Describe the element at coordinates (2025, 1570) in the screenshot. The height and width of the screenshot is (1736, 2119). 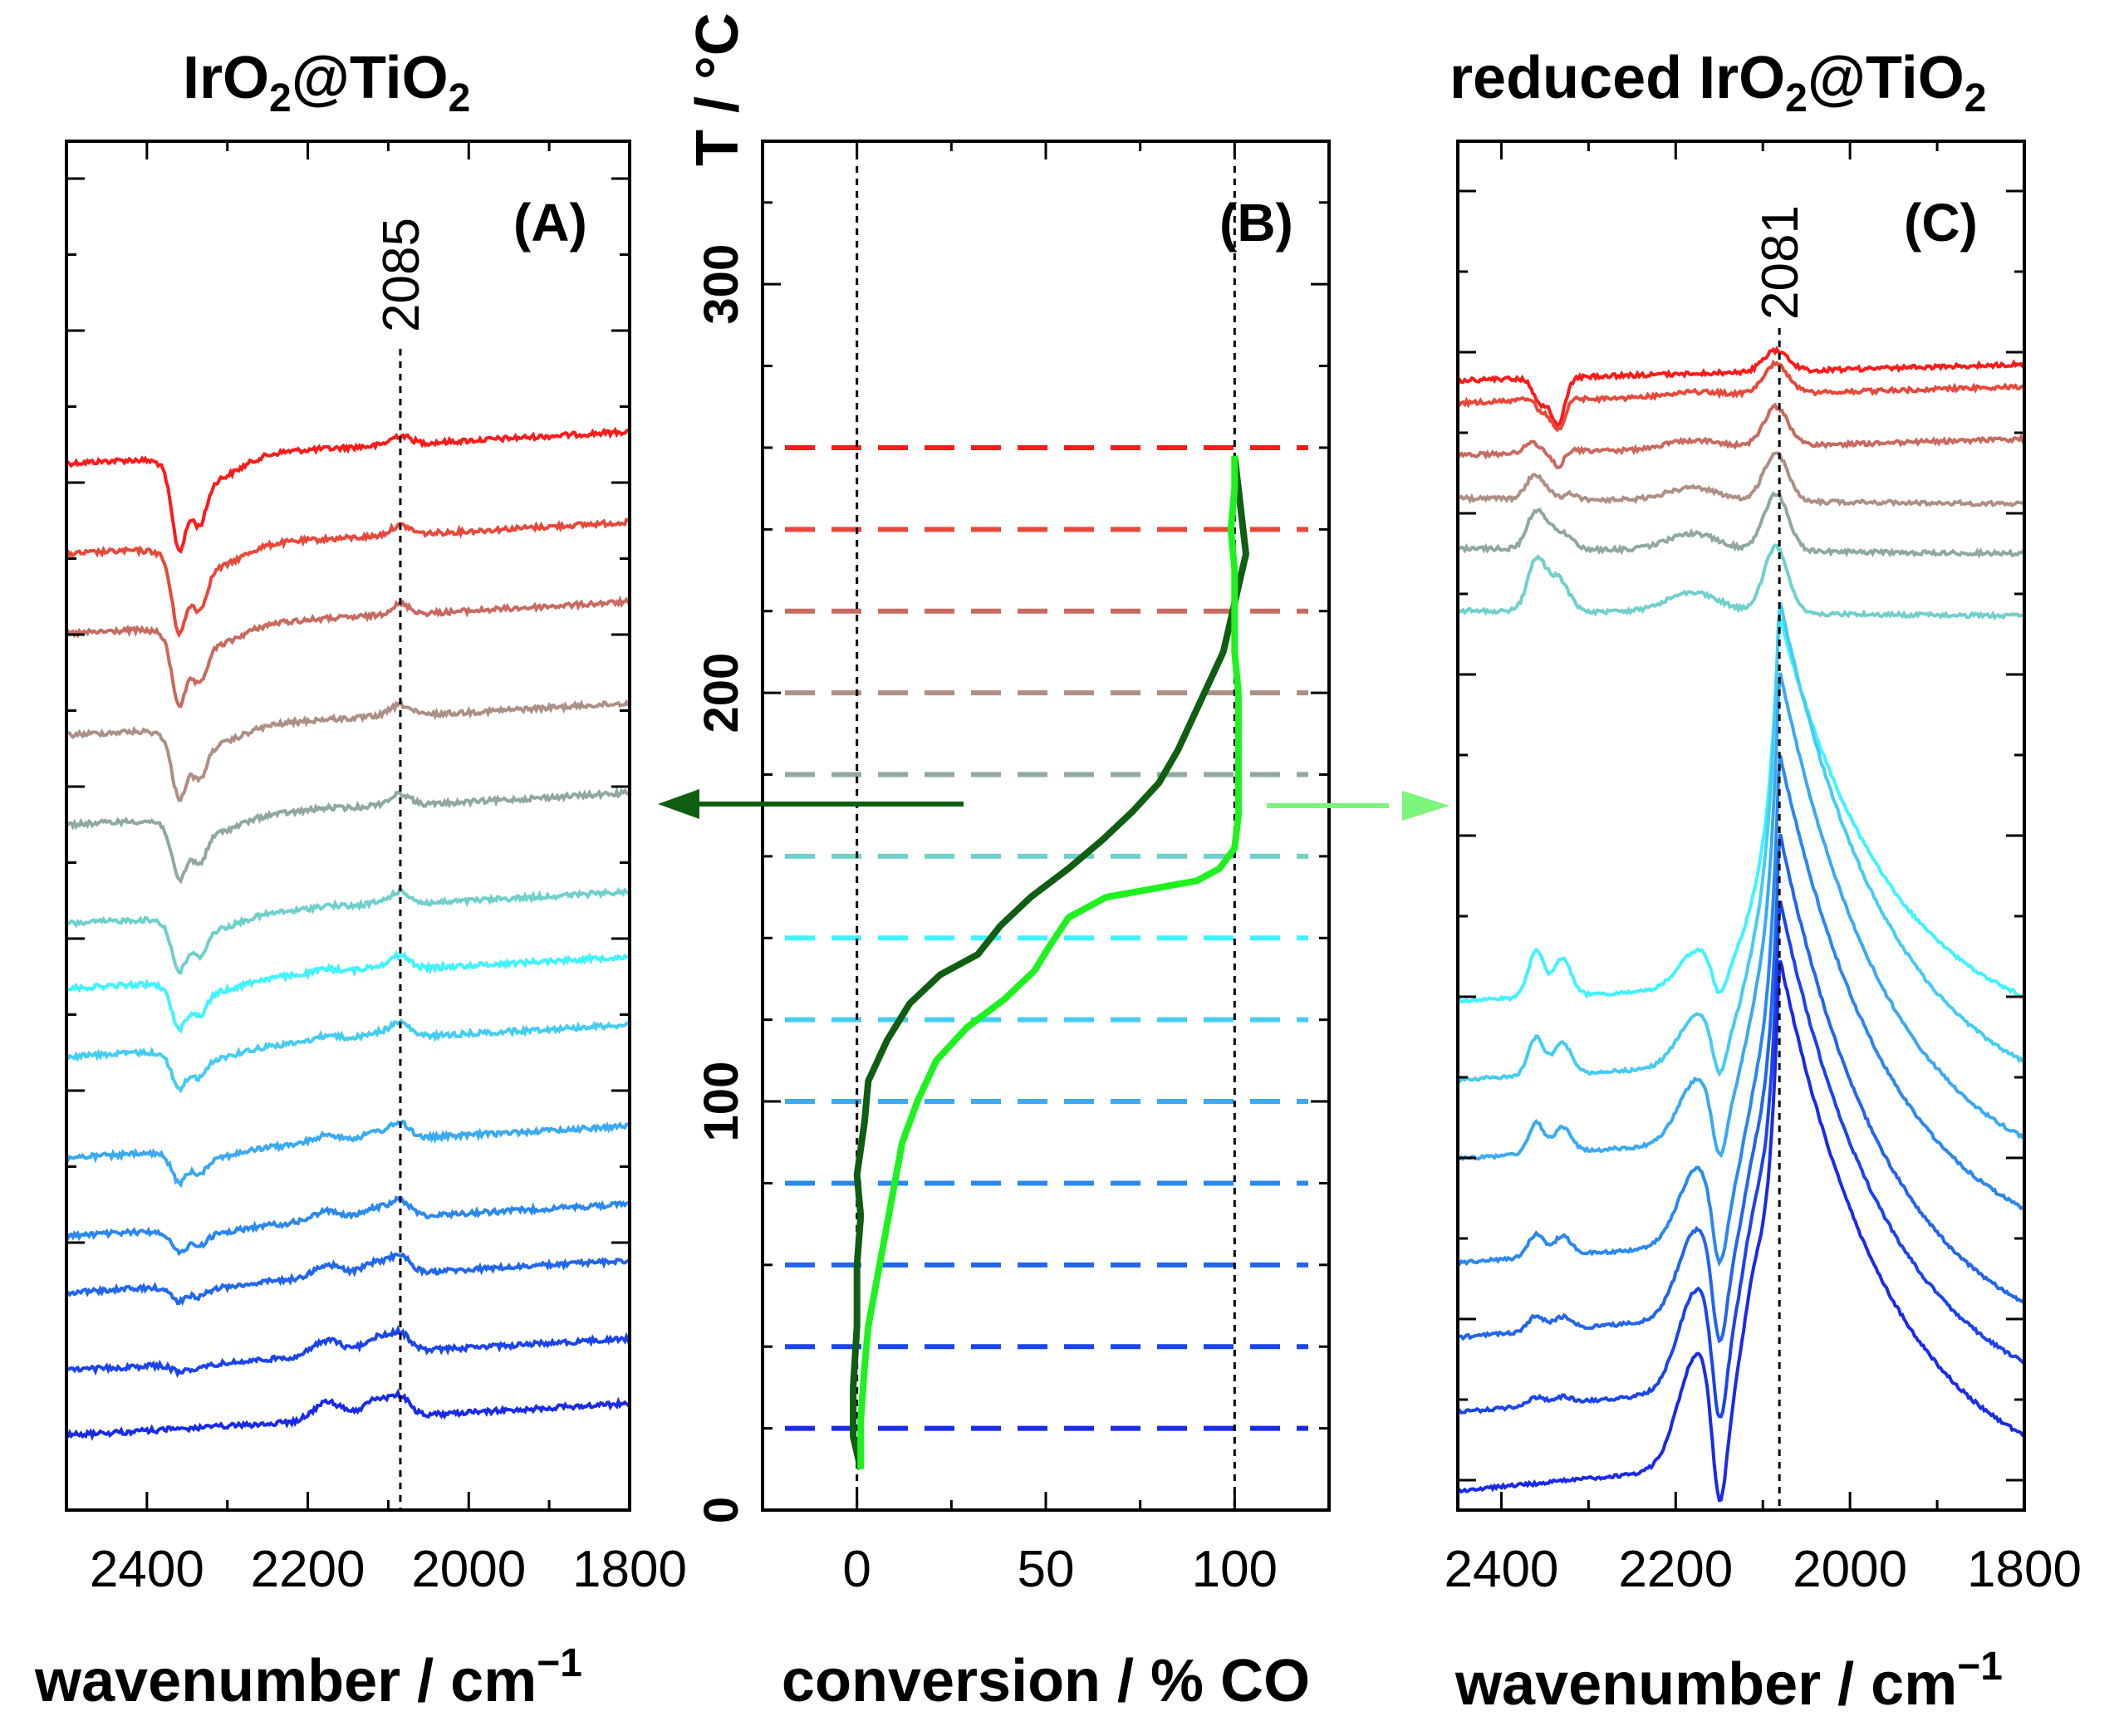
I see `panel-c-x-tick-label: 1800` at that location.